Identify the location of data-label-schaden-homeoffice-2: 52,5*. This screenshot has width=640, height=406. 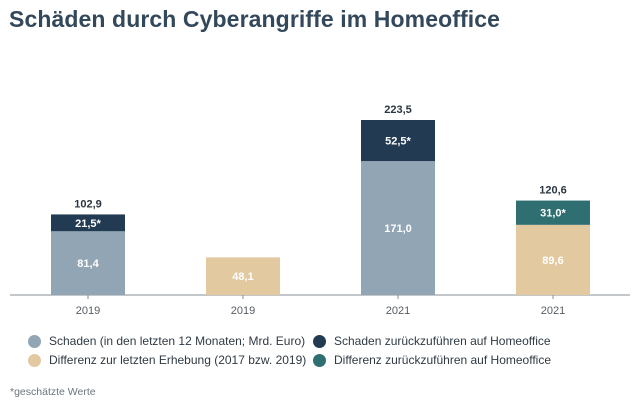
(398, 142).